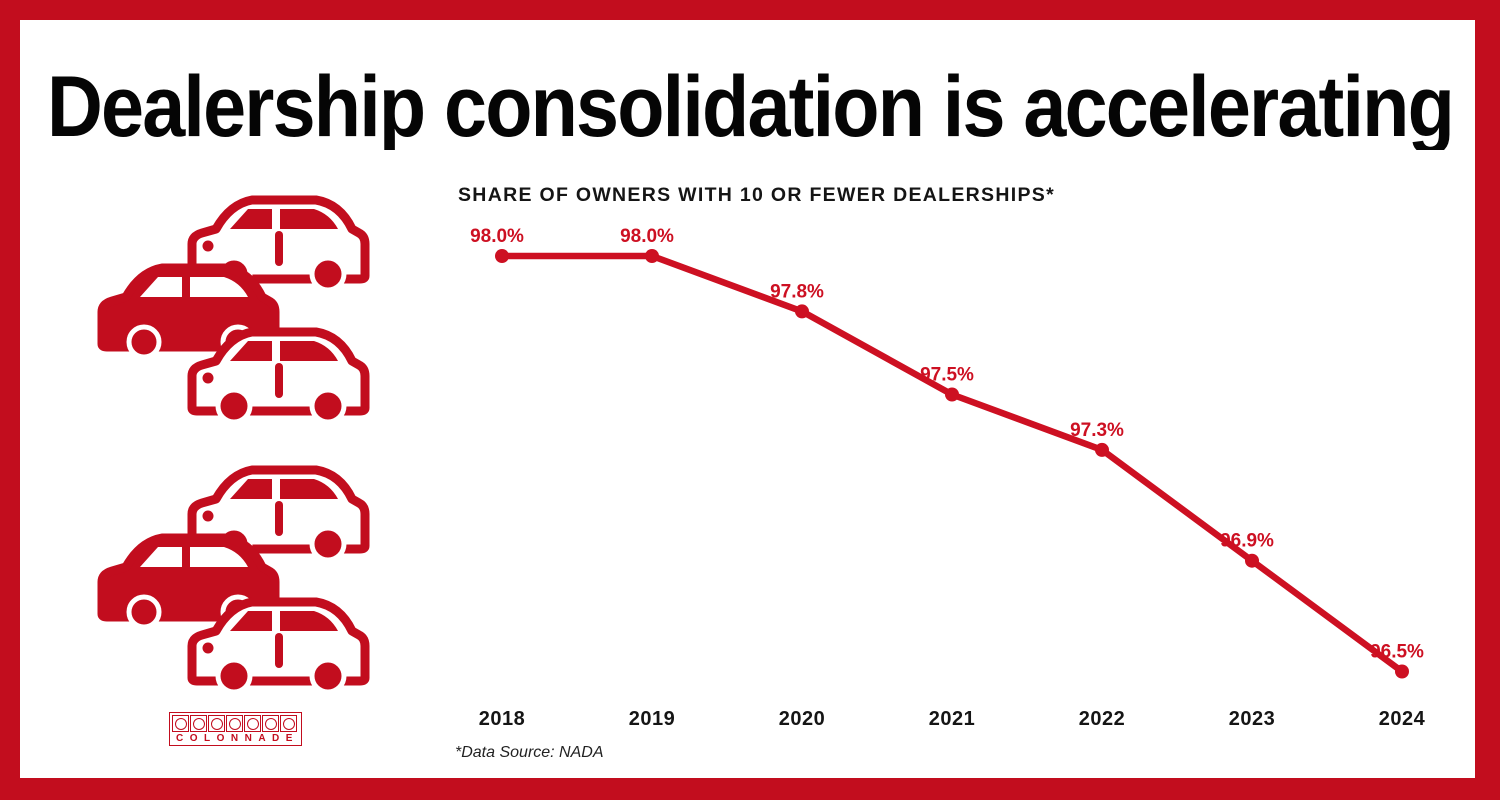 Image resolution: width=1500 pixels, height=800 pixels. I want to click on headline-svg: Dealership consolidation is accelerating, so click(751, 104).